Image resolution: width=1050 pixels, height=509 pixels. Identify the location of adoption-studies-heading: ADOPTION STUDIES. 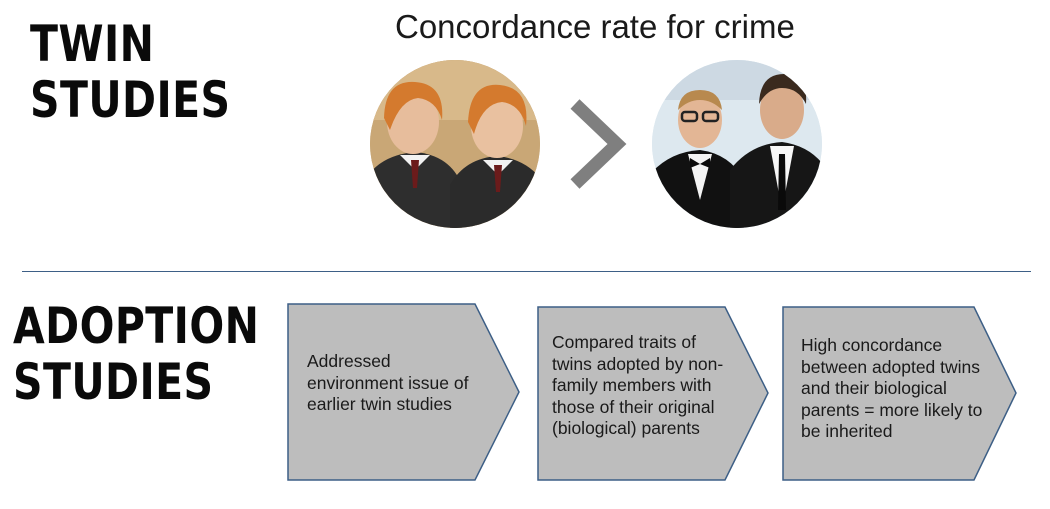
(136, 354).